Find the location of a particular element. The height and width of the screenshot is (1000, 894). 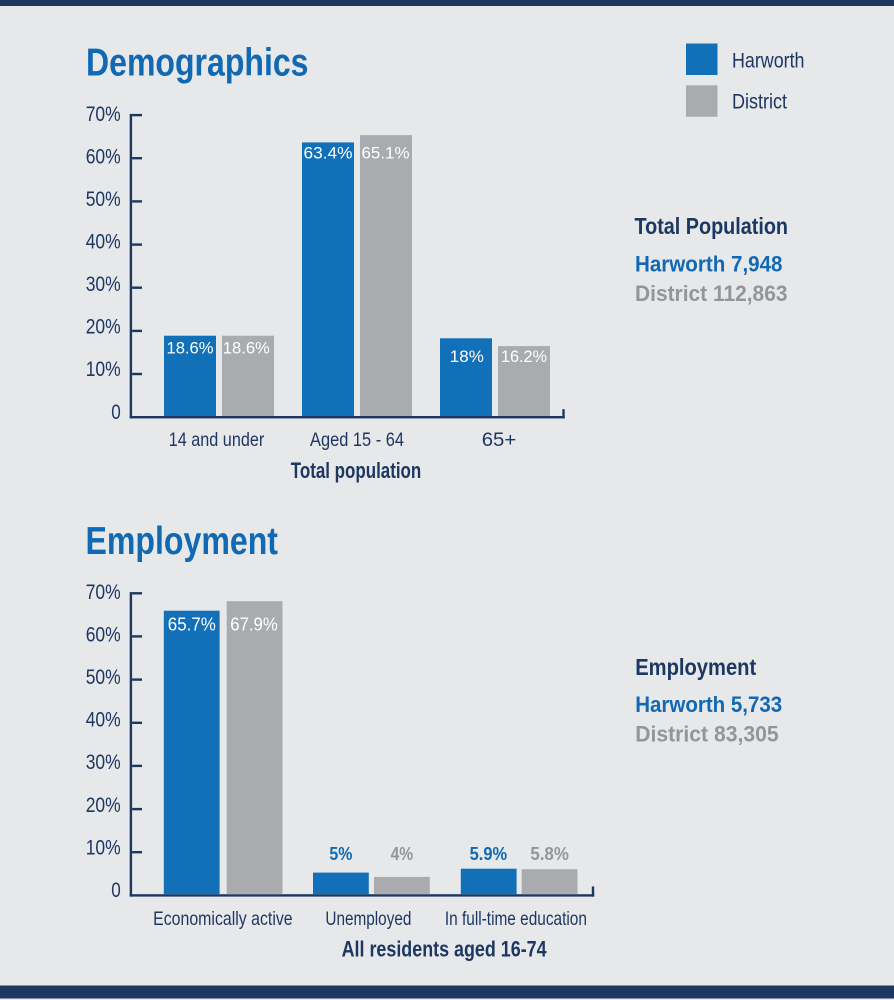

svg-text: District 112,863 is located at coordinates (711, 293).